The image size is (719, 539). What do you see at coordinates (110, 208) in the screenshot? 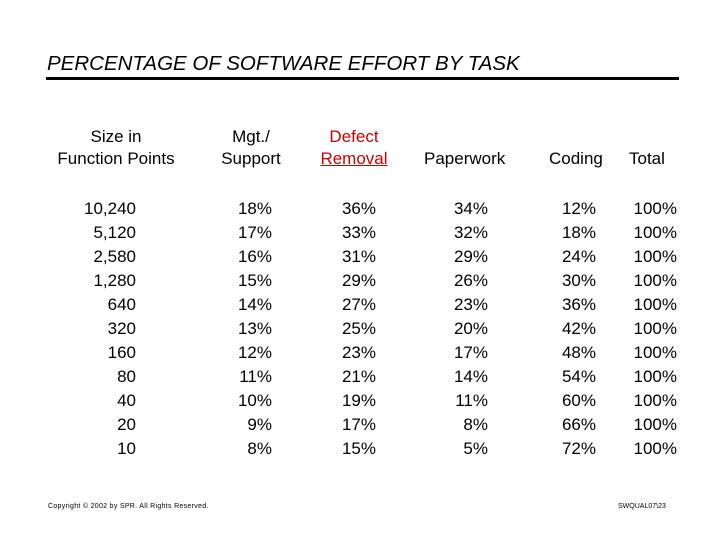
I see `size-cell: 10,240` at bounding box center [110, 208].